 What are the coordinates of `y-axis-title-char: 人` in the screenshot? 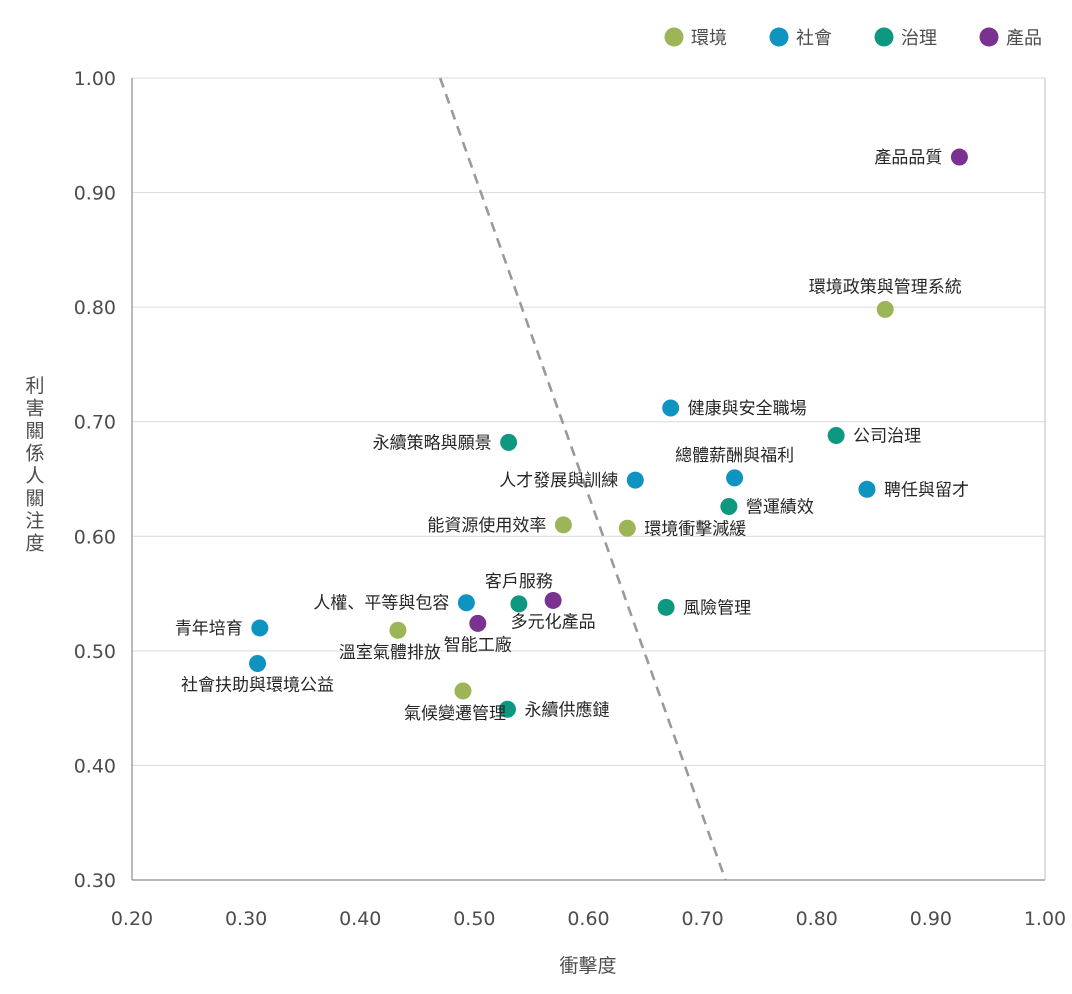 It's located at (34, 476).